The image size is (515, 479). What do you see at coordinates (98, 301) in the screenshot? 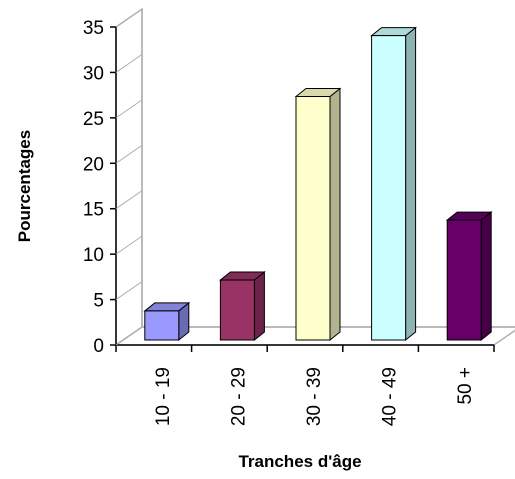
I see `y-tick-label: 5` at bounding box center [98, 301].